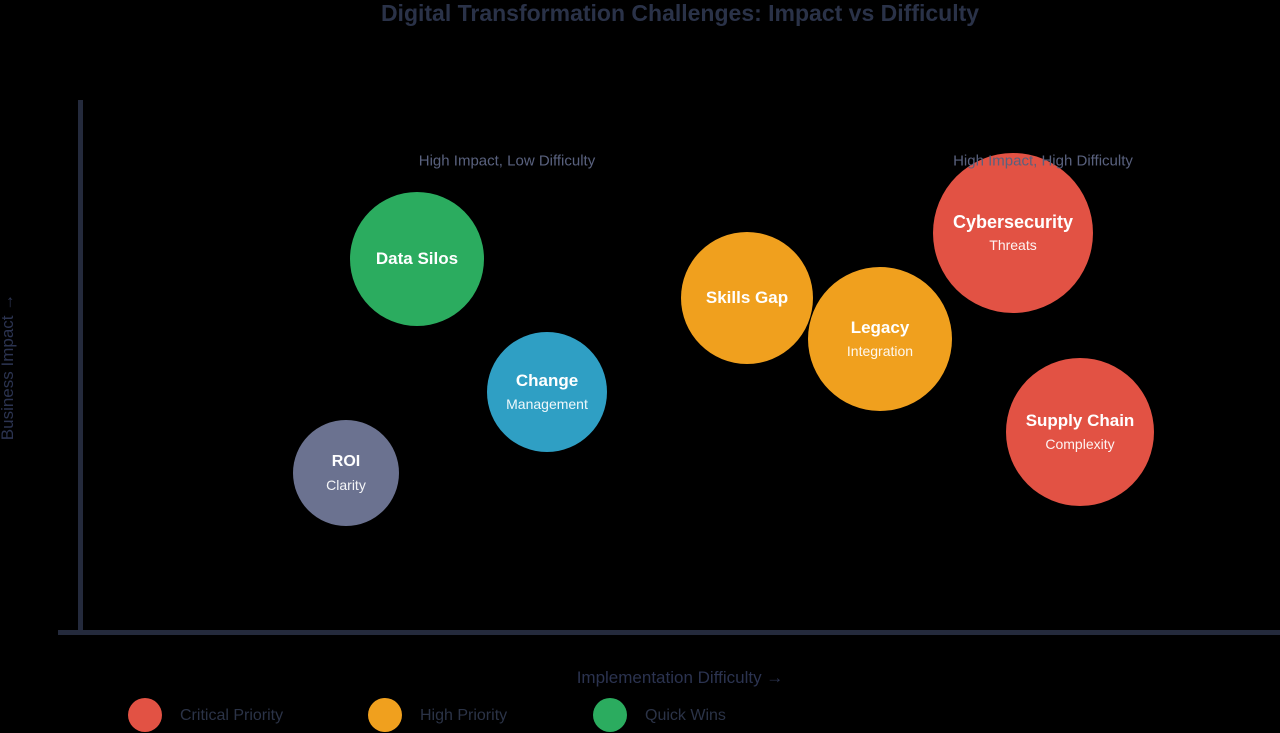  What do you see at coordinates (1013, 222) in the screenshot?
I see `bubble-label: Cybersecurity` at bounding box center [1013, 222].